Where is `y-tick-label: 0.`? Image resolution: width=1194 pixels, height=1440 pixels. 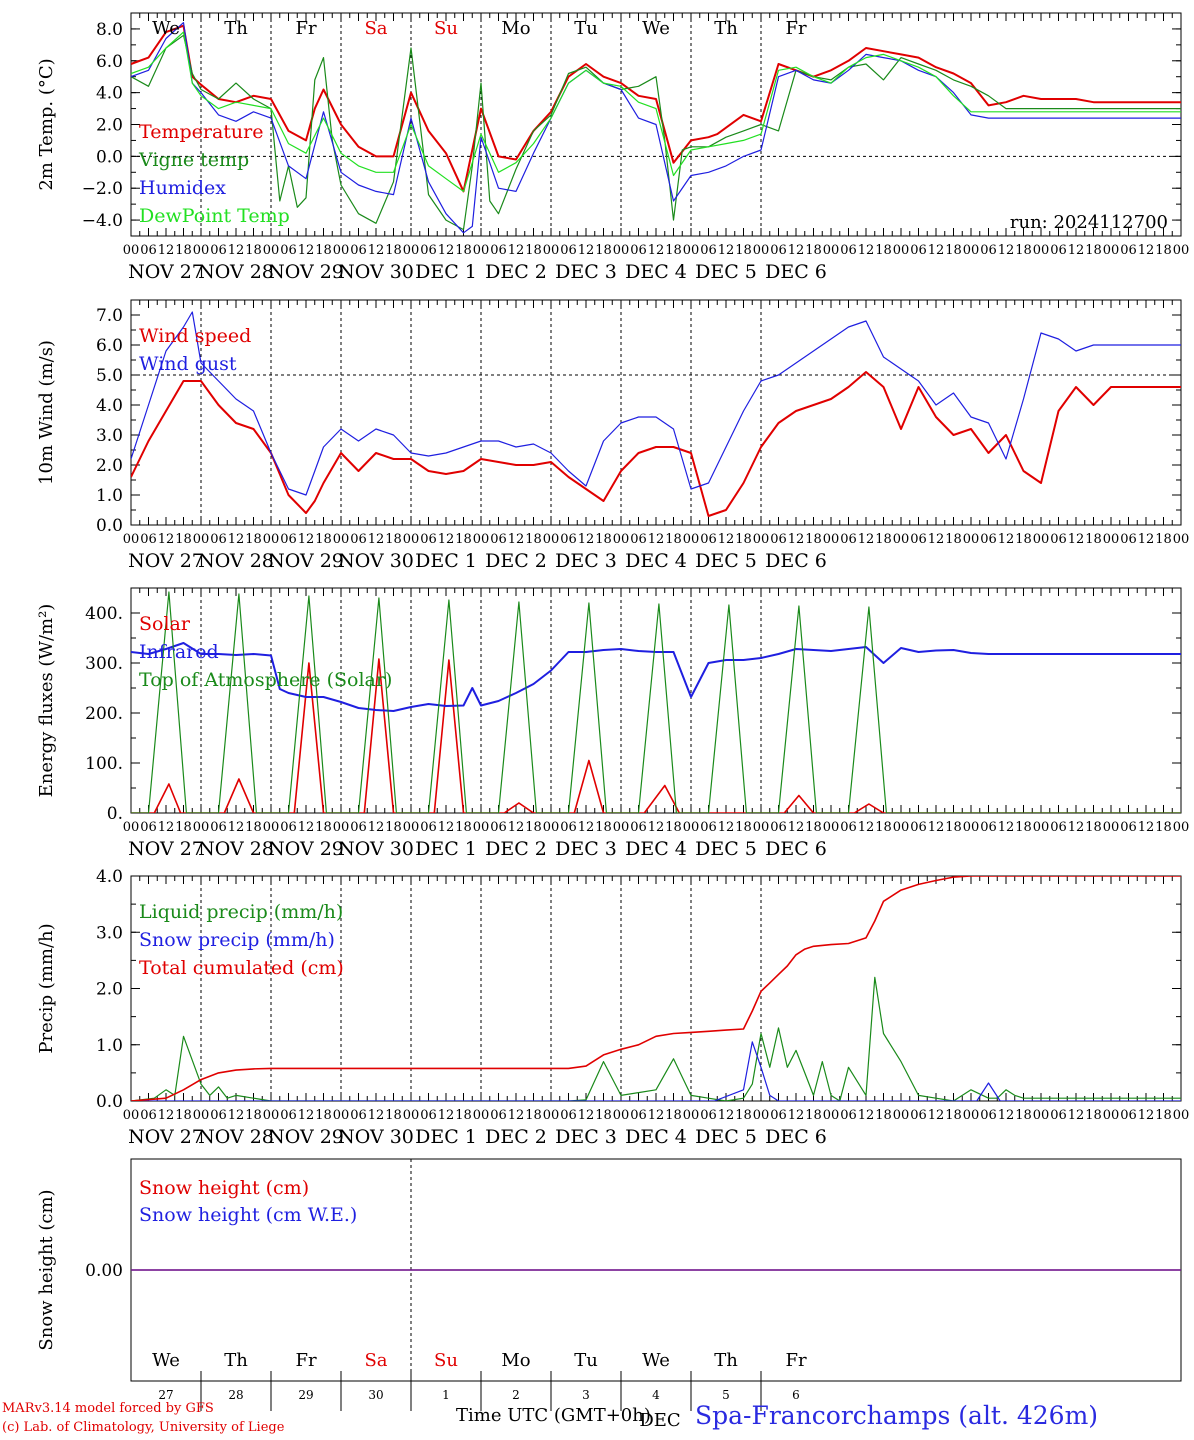 y-tick-label: 0. is located at coordinates (115, 814).